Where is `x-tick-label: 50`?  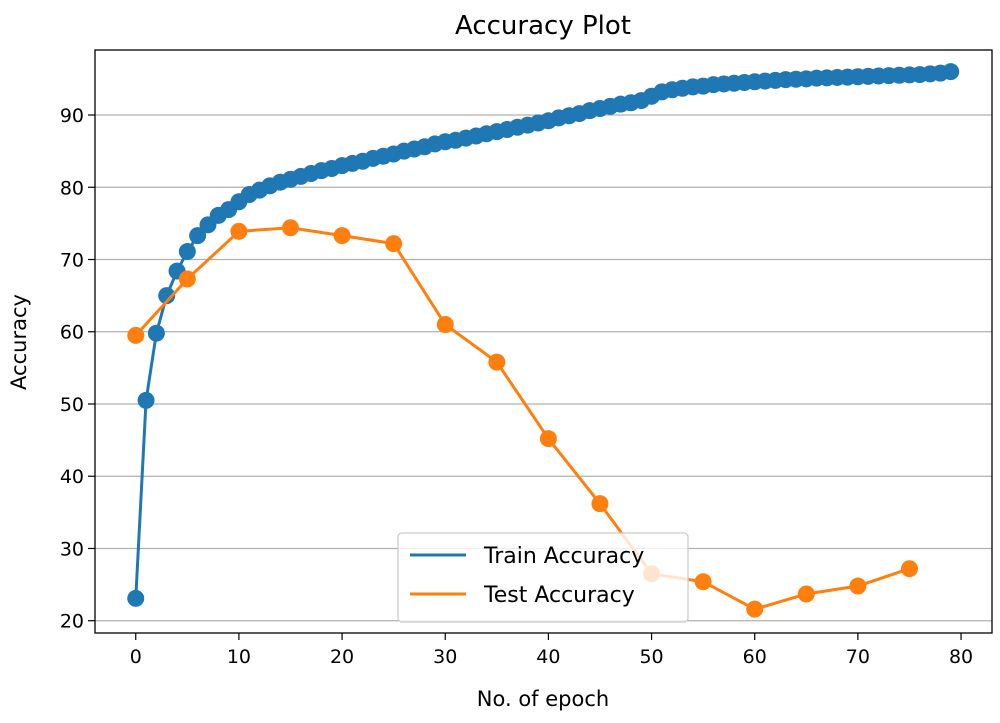
x-tick-label: 50 is located at coordinates (651, 657).